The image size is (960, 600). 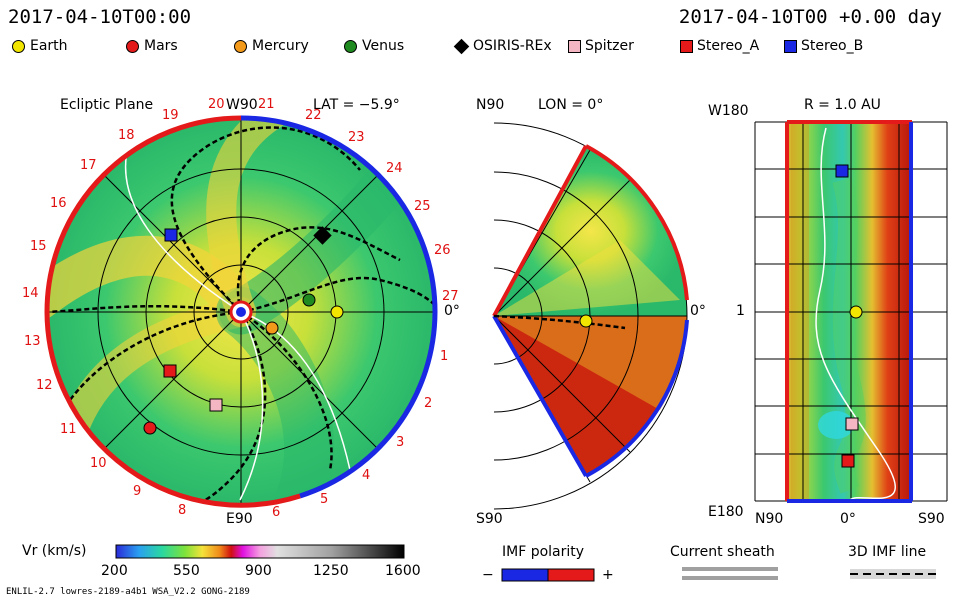 I want to click on legend-mercury: Mercury, so click(x=271, y=46).